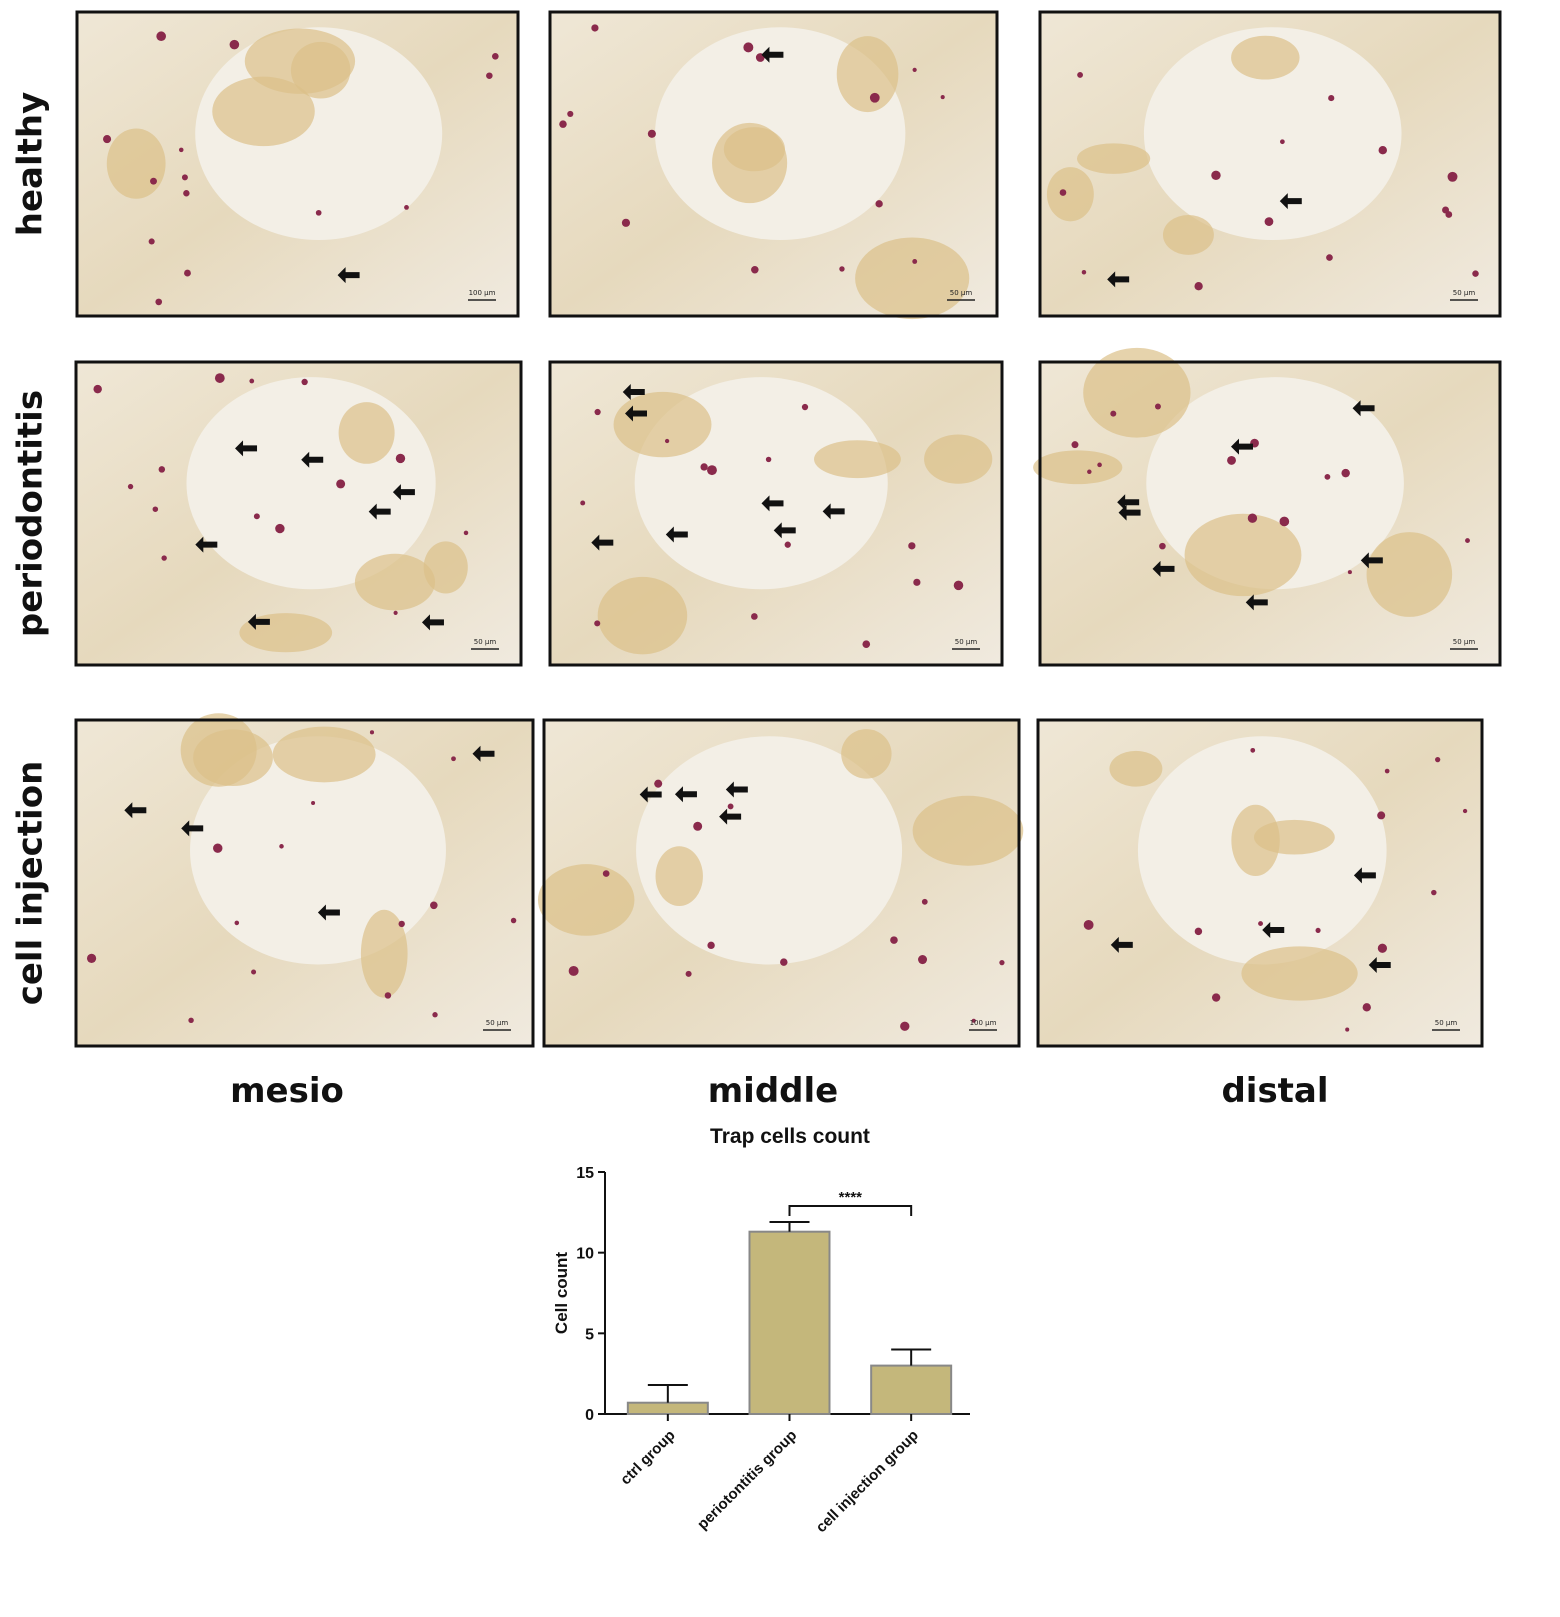 Image resolution: width=1560 pixels, height=1617 pixels. What do you see at coordinates (585, 1173) in the screenshot?
I see `y-tick-label: 15` at bounding box center [585, 1173].